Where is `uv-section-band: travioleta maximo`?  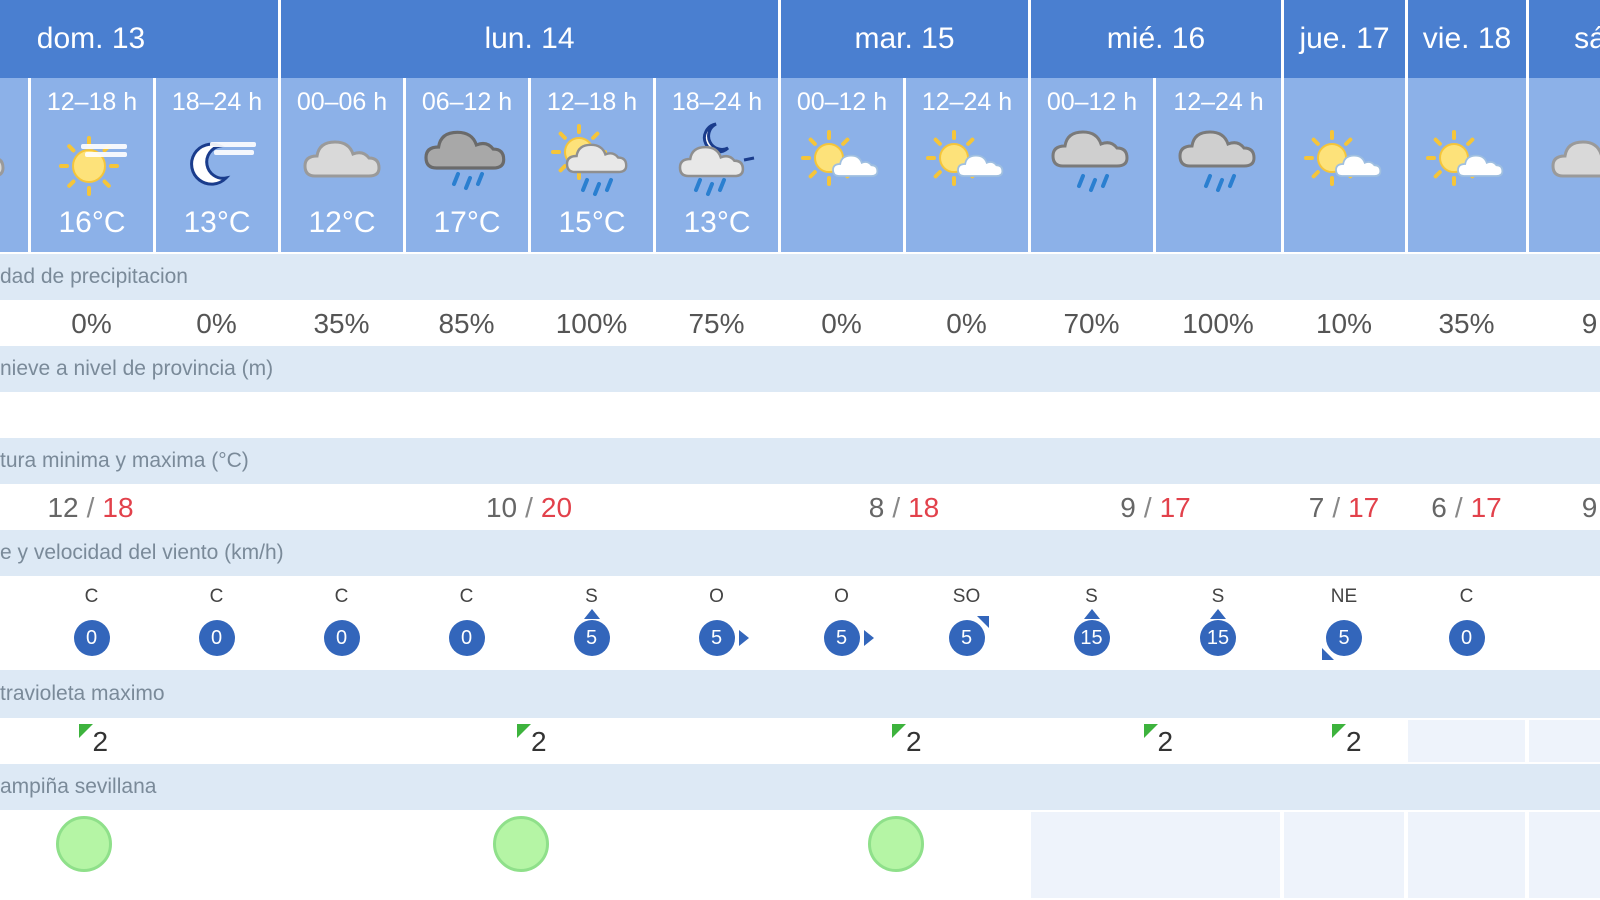
uv-section-band: travioleta maximo is located at coordinates (800, 694).